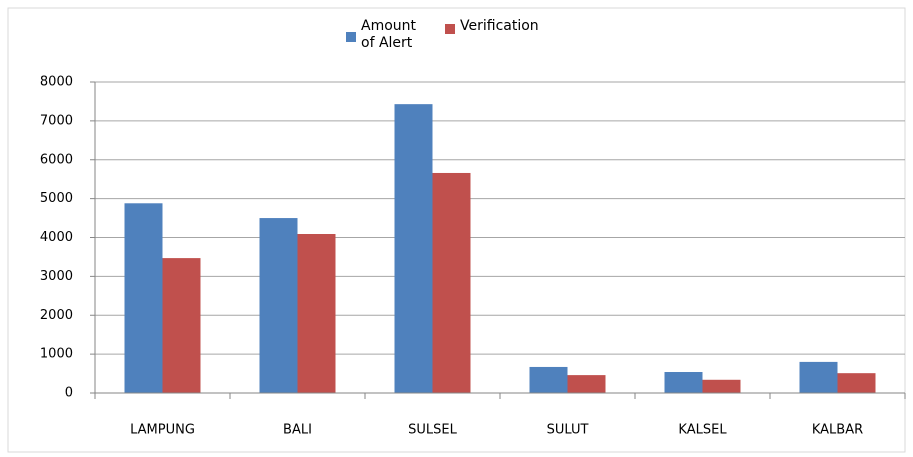 Image resolution: width=913 pixels, height=457 pixels. I want to click on x-tick-label: KALSEL, so click(702, 430).